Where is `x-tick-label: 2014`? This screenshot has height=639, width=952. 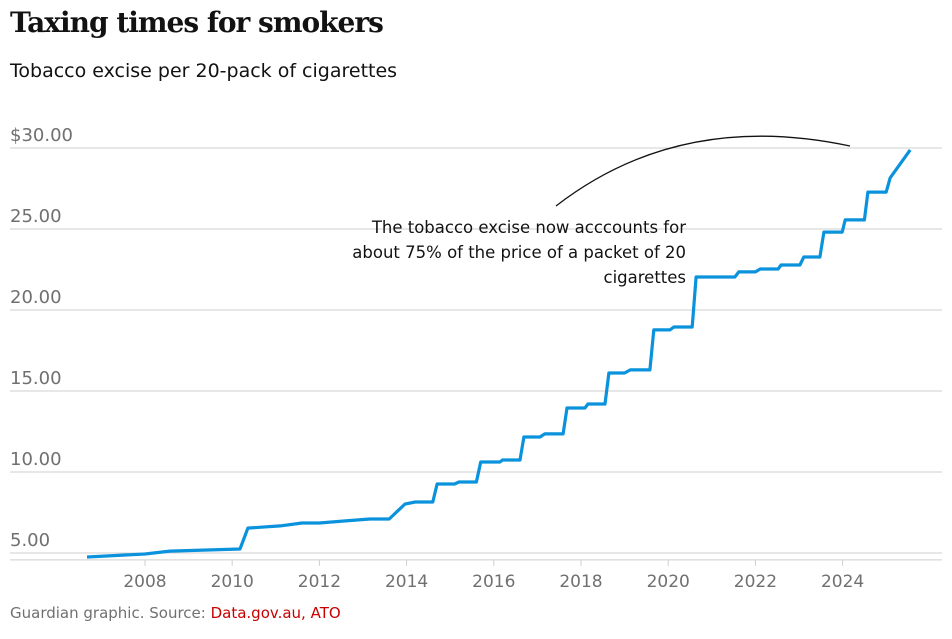
x-tick-label: 2014 is located at coordinates (406, 582).